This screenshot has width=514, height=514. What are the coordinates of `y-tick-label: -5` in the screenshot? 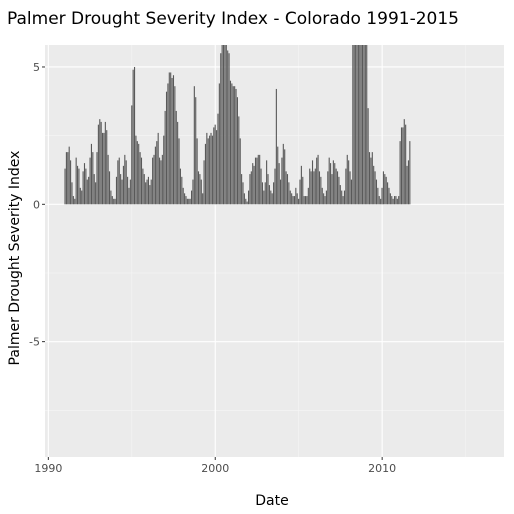 It's located at (34, 342).